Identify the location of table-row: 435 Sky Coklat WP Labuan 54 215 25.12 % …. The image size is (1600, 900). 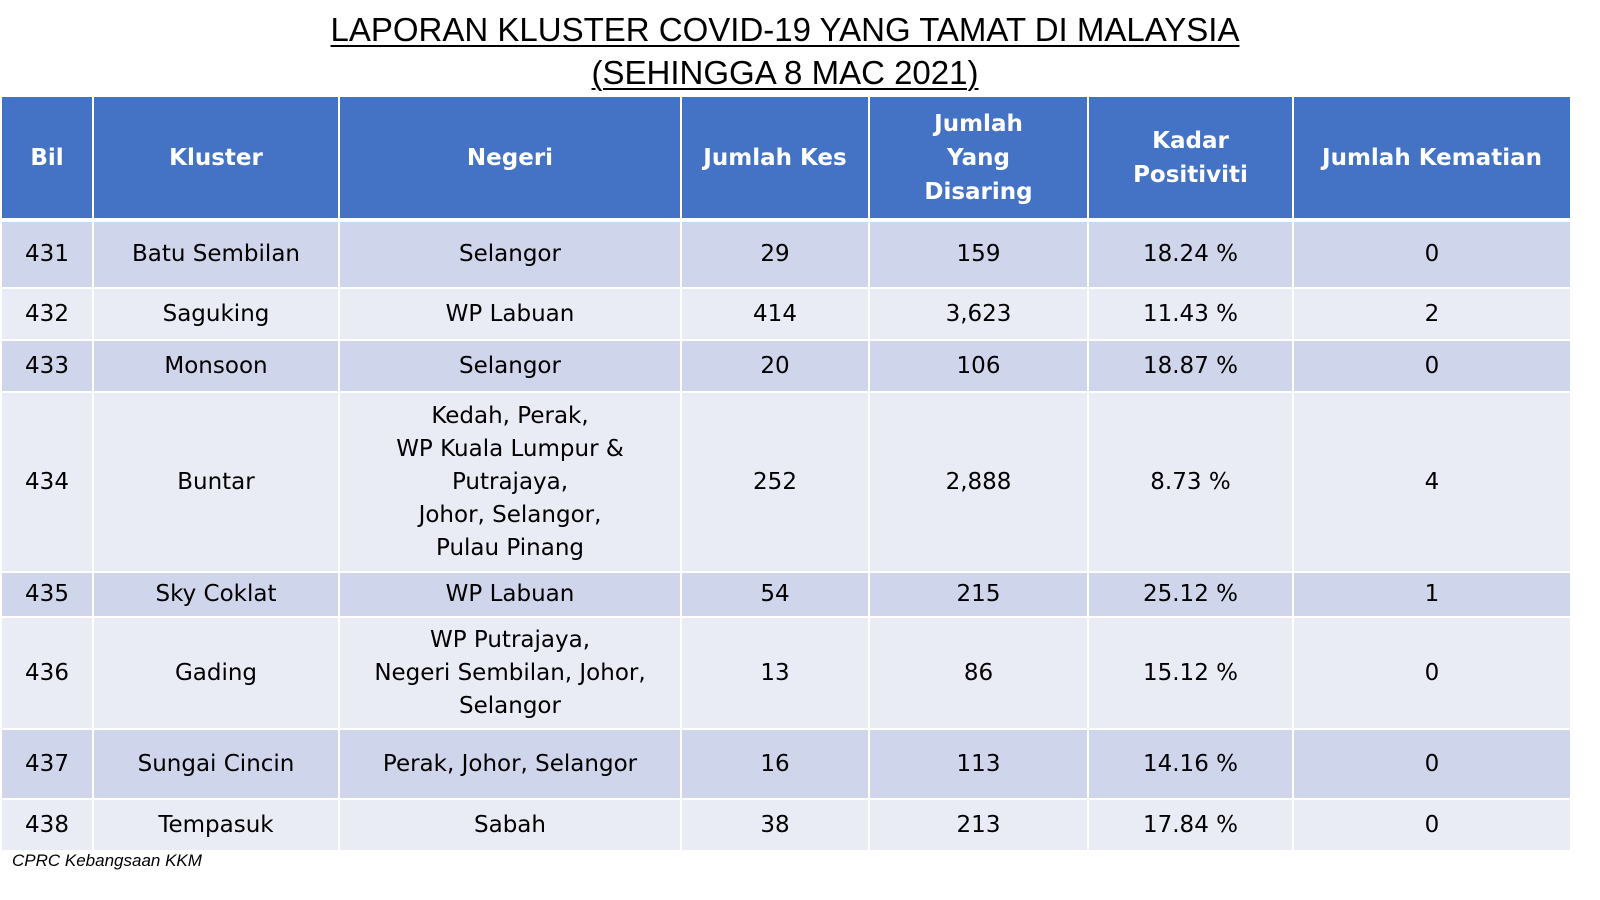
(786, 594).